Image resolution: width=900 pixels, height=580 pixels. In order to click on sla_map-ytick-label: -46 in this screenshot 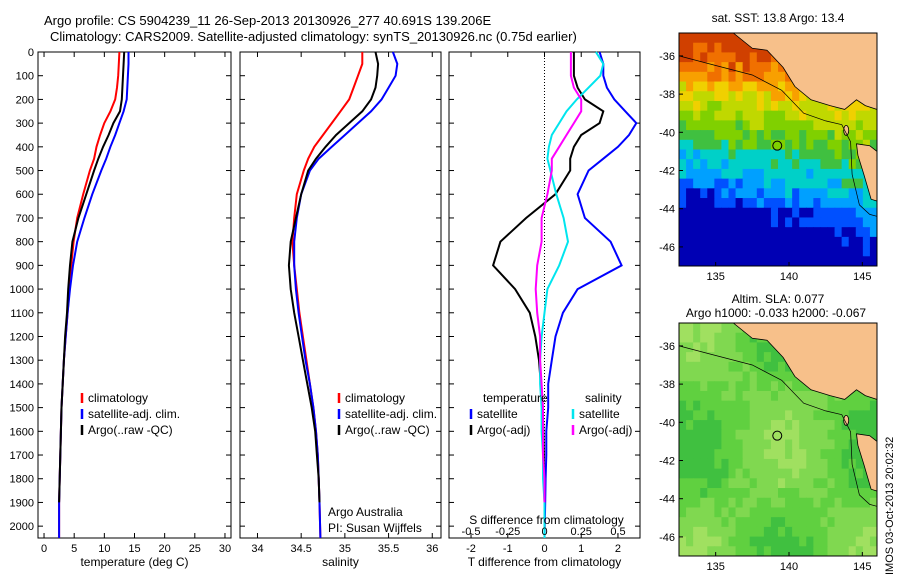, I will do `click(667, 538)`.